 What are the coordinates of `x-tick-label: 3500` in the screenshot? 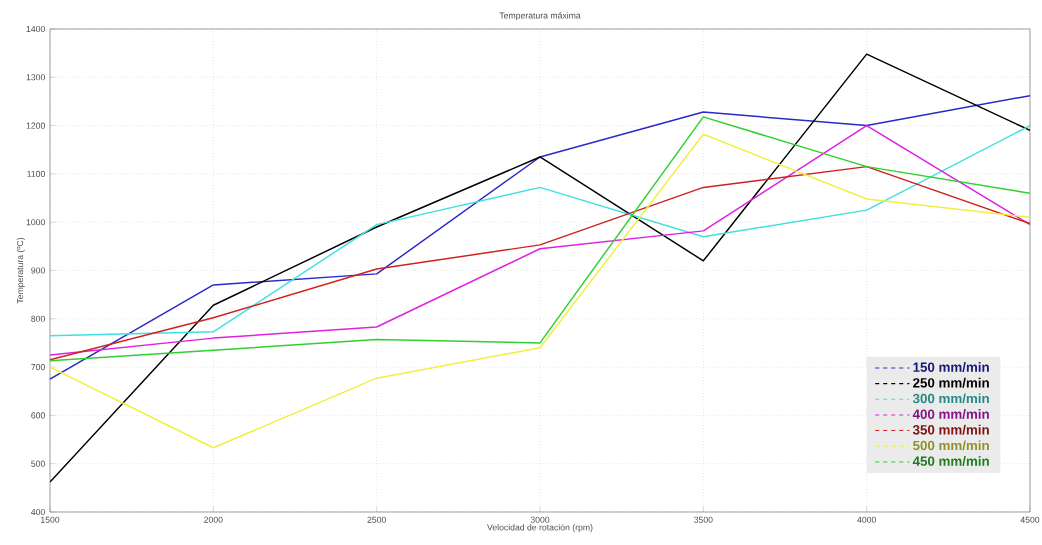 It's located at (703, 519).